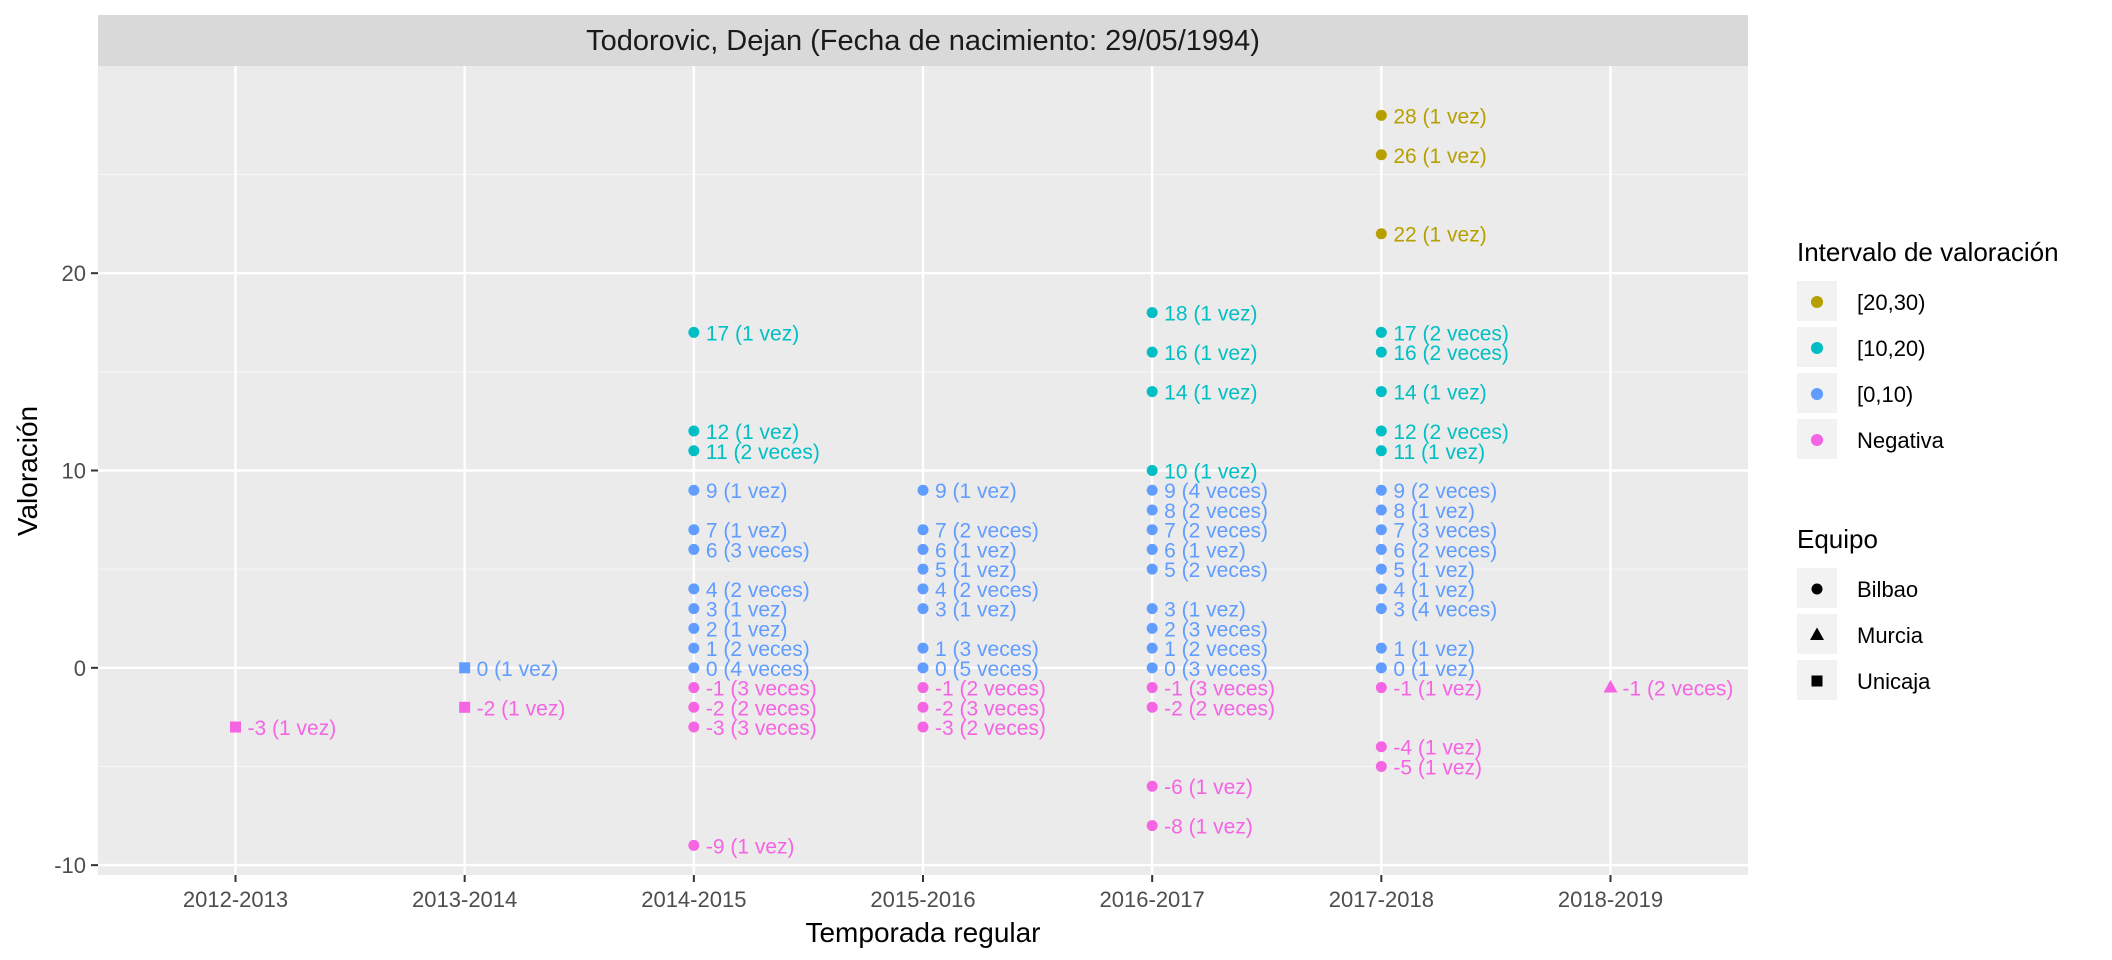  Describe the element at coordinates (1451, 432) in the screenshot. I see `data-label: 12 (2 veces)` at that location.